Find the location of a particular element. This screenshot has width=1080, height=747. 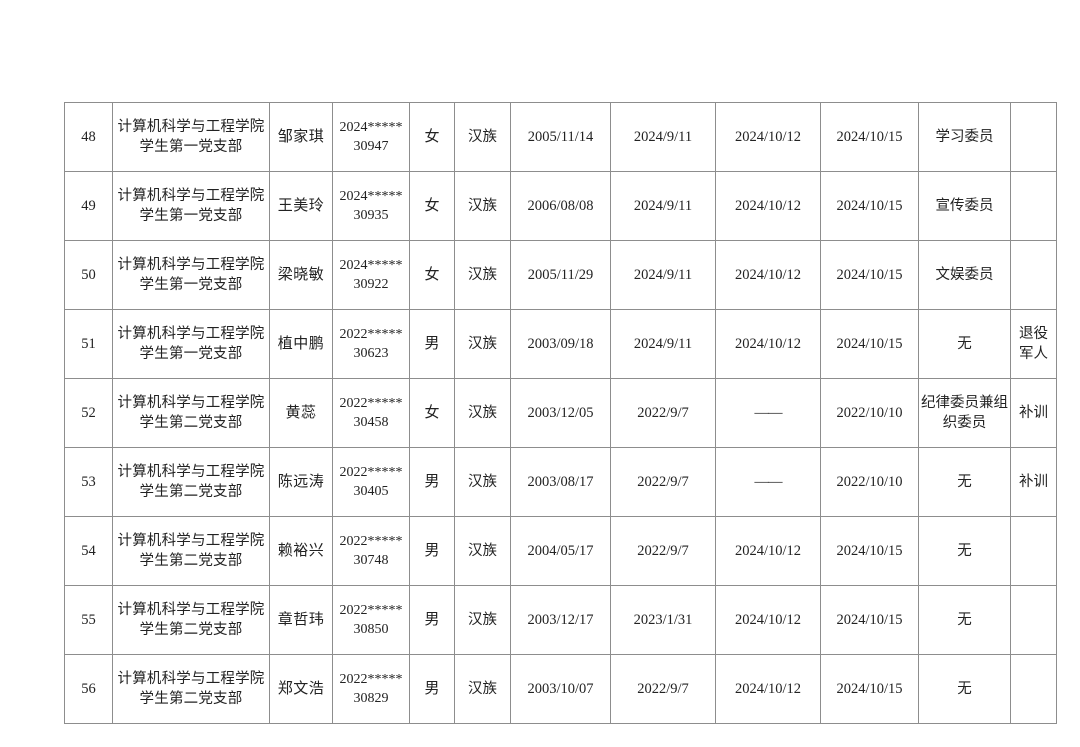

student-id-suffix: 30935 is located at coordinates (371, 215).